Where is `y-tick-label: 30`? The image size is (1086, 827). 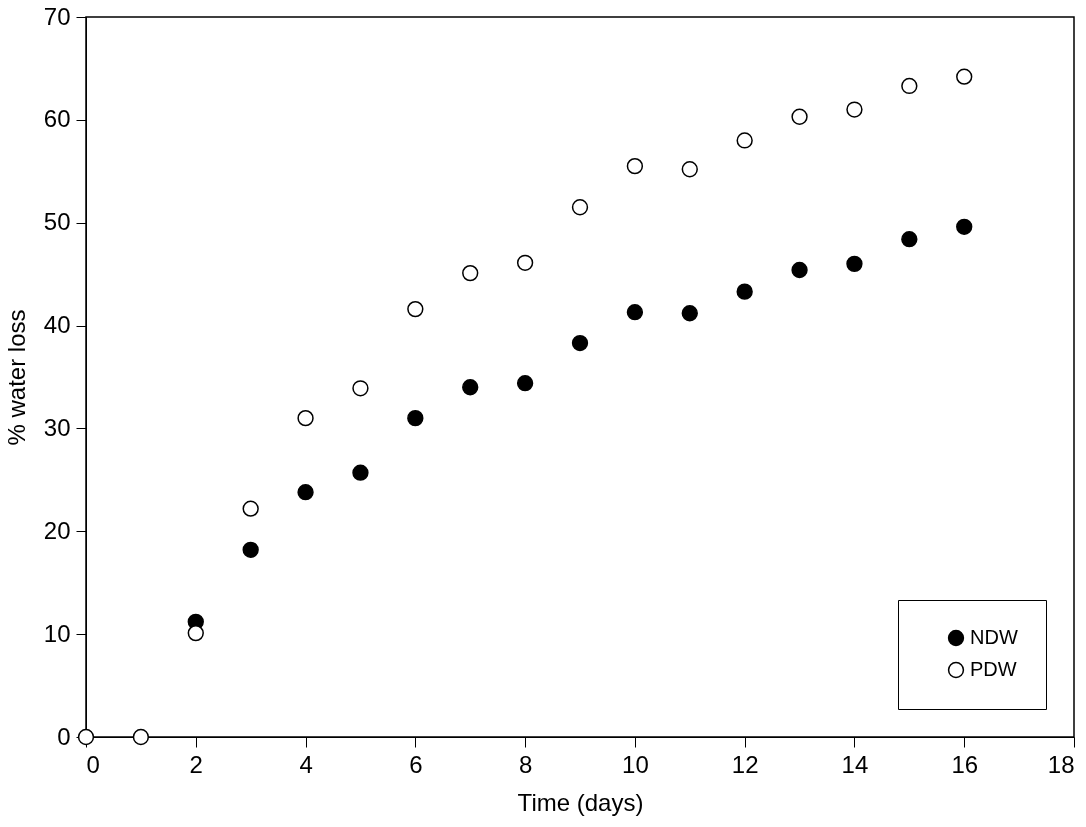
y-tick-label: 30 is located at coordinates (57, 427).